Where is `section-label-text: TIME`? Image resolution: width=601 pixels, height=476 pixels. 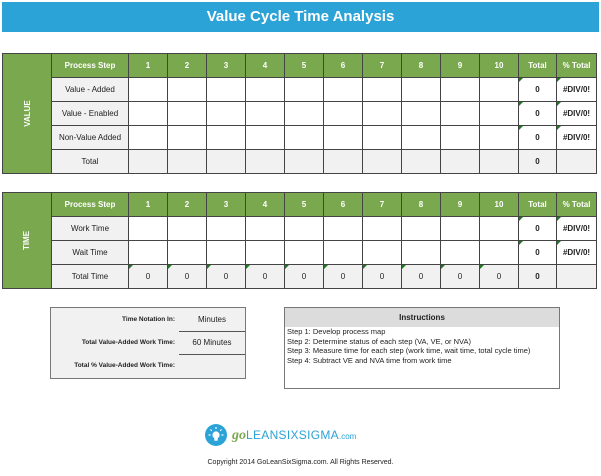
section-label-text: TIME is located at coordinates (27, 240).